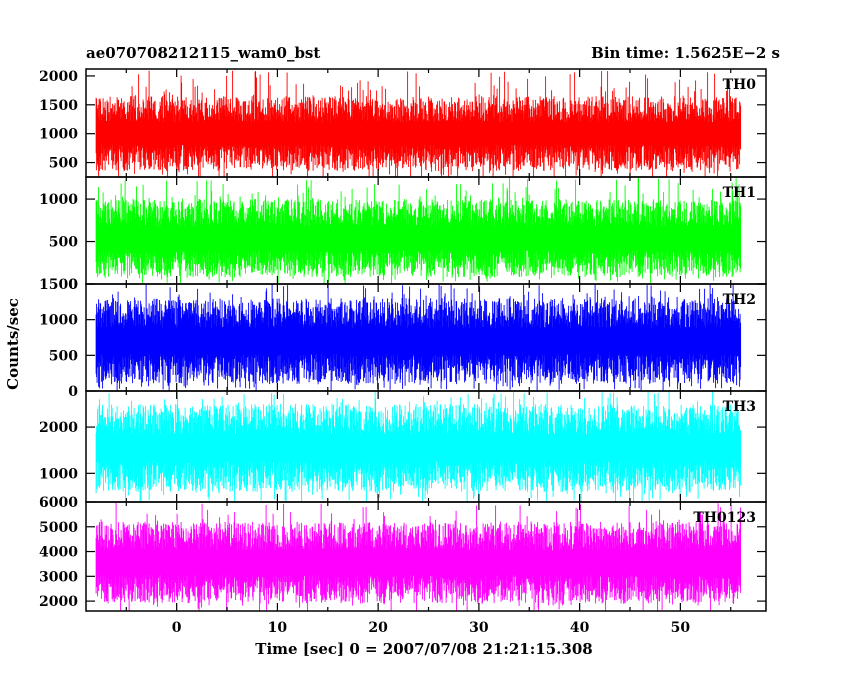  What do you see at coordinates (418, 556) in the screenshot?
I see `light-curve-th0123` at bounding box center [418, 556].